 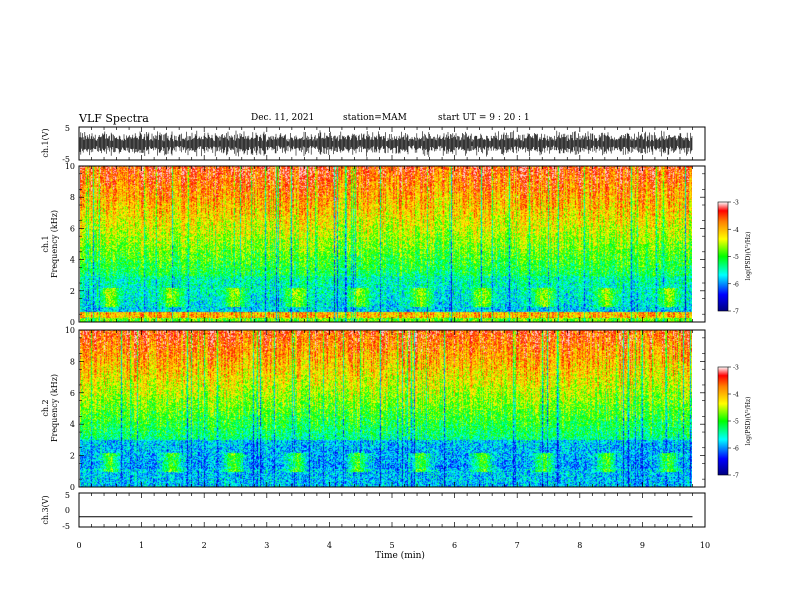 I want to click on ch3-waveform-ylabel: ch.3(V), so click(x=45, y=509).